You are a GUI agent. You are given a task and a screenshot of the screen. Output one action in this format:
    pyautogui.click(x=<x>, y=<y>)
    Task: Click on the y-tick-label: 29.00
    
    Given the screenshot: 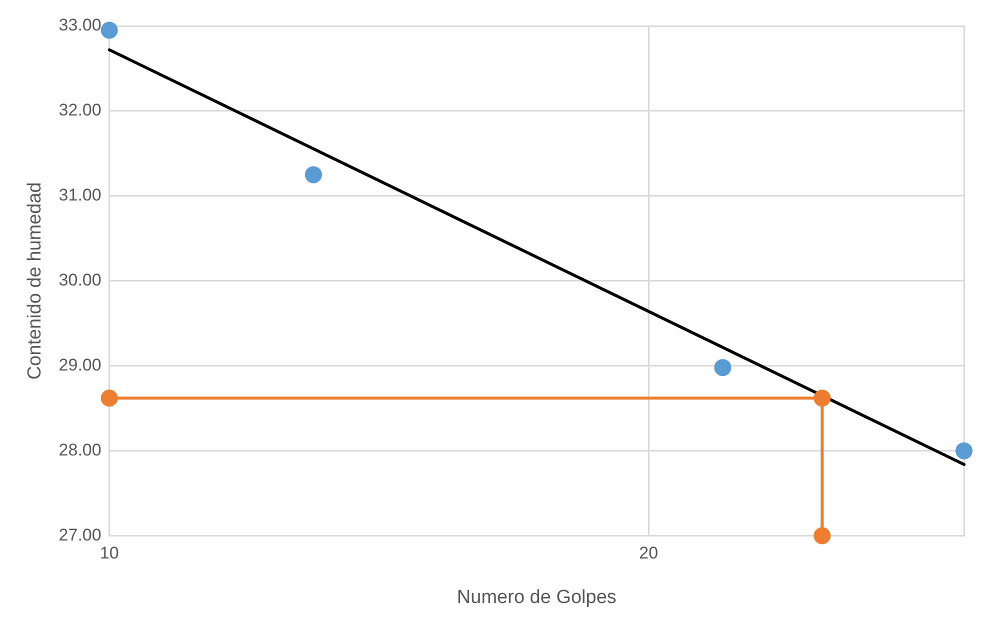 What is the action you would take?
    pyautogui.click(x=80, y=365)
    